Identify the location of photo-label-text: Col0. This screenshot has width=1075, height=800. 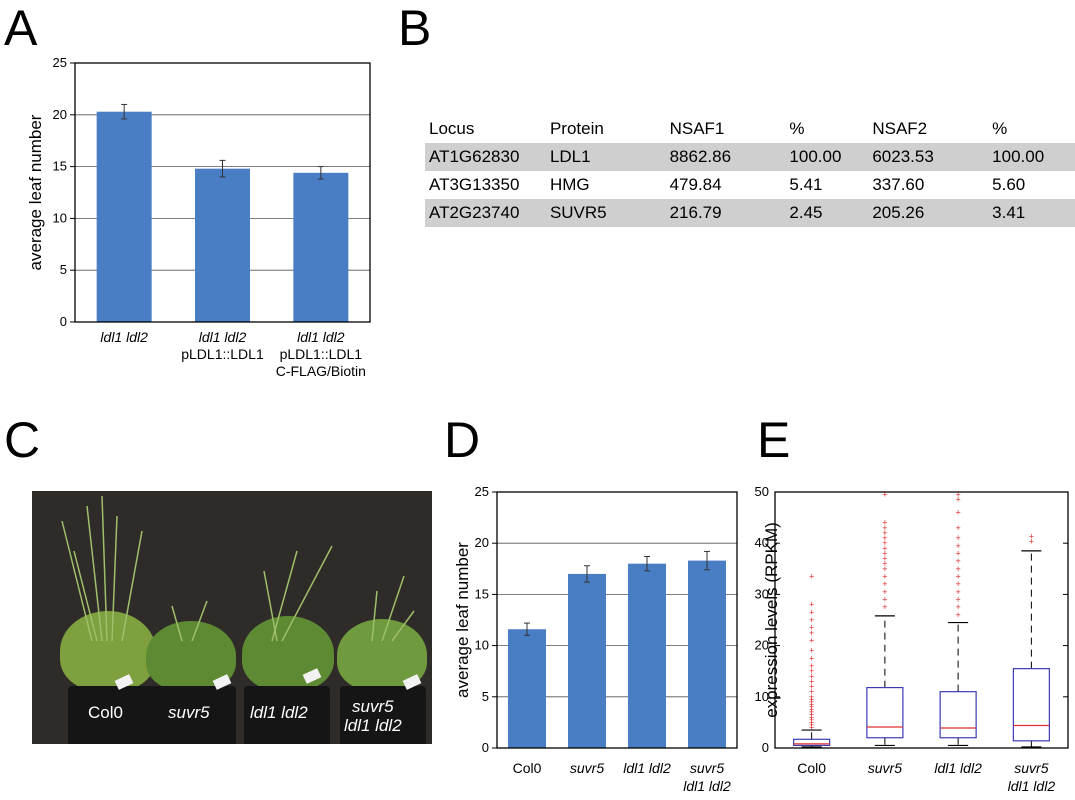
(105, 712).